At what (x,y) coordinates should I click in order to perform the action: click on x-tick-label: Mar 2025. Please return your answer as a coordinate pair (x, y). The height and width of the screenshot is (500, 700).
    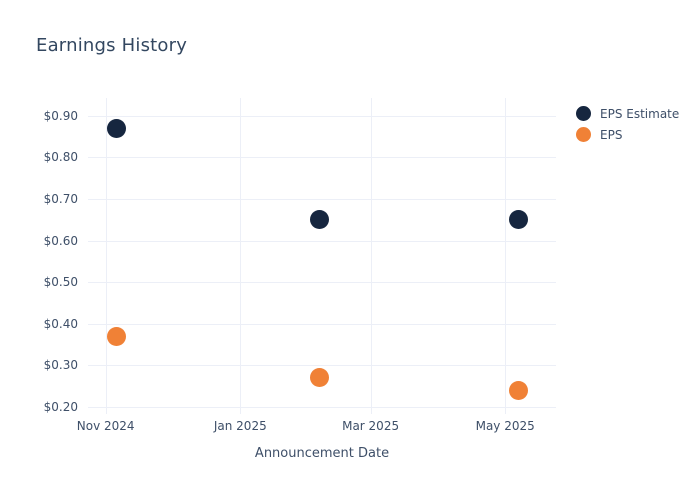
    Looking at the image, I should click on (371, 426).